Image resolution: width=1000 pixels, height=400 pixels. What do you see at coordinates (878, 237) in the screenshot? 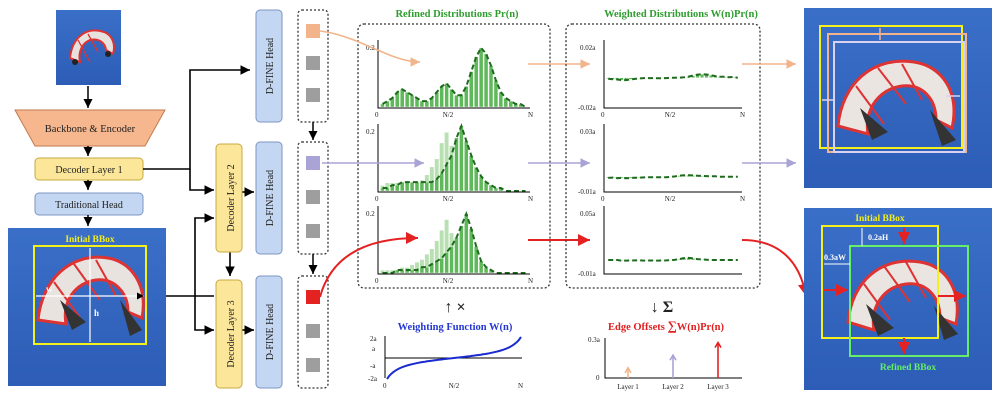
I see `offset-h-label: 0.2aH` at bounding box center [878, 237].